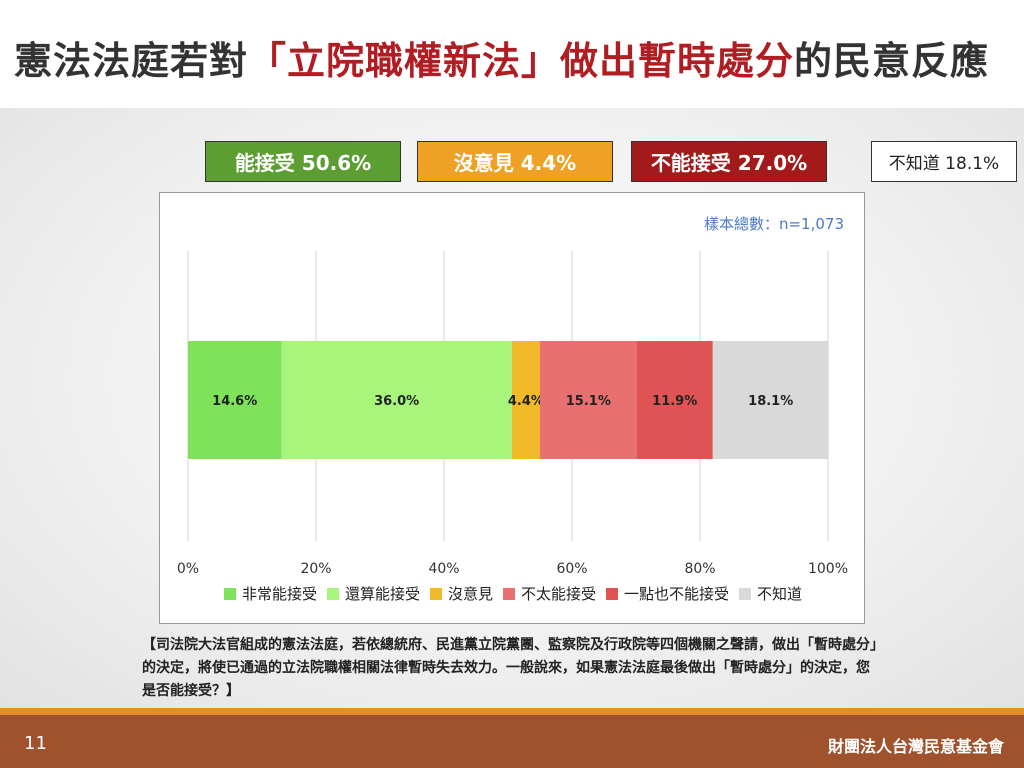  Describe the element at coordinates (35, 743) in the screenshot. I see `page-number: 11` at that location.